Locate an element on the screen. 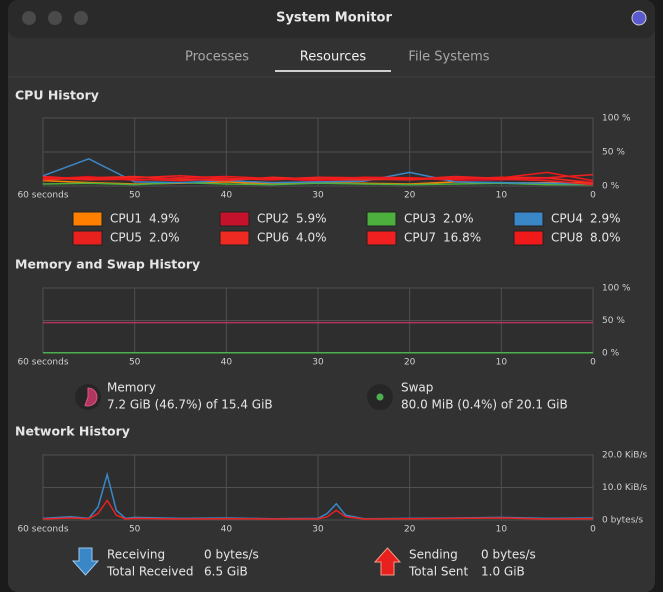 The width and height of the screenshot is (663, 592). legend-value: 5.9% is located at coordinates (311, 219).